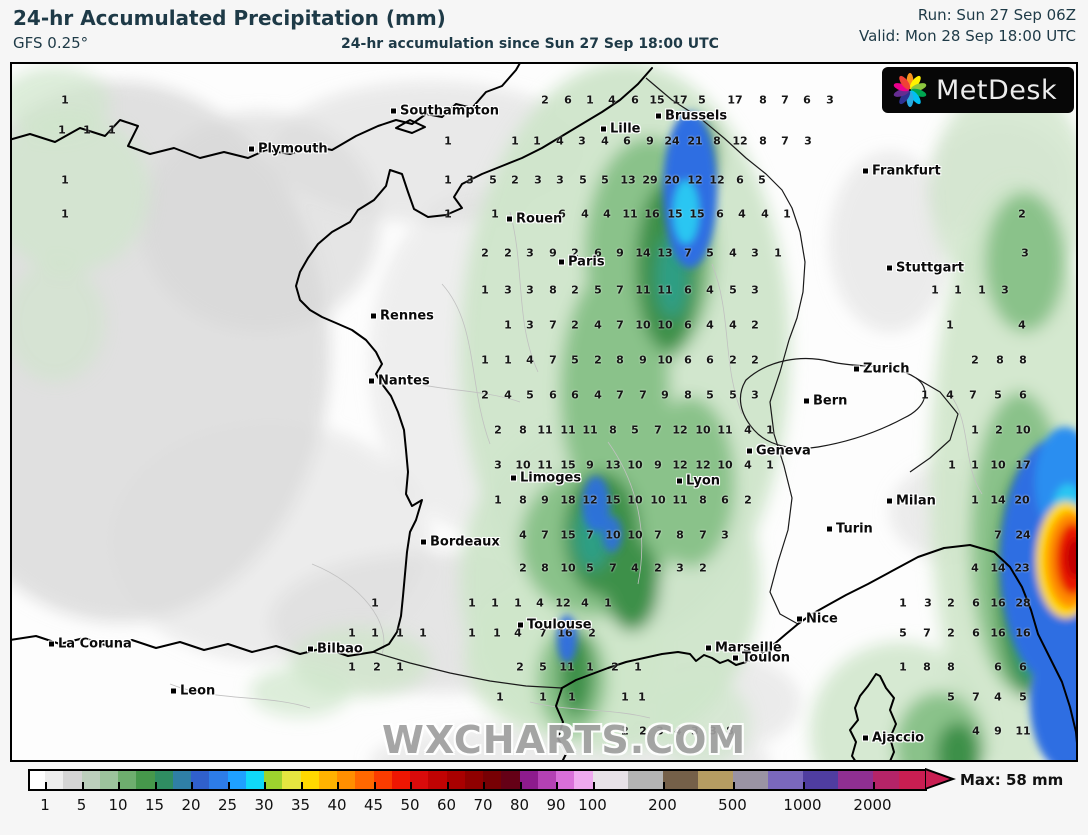  I want to click on city-label-turin: Turin, so click(849, 528).